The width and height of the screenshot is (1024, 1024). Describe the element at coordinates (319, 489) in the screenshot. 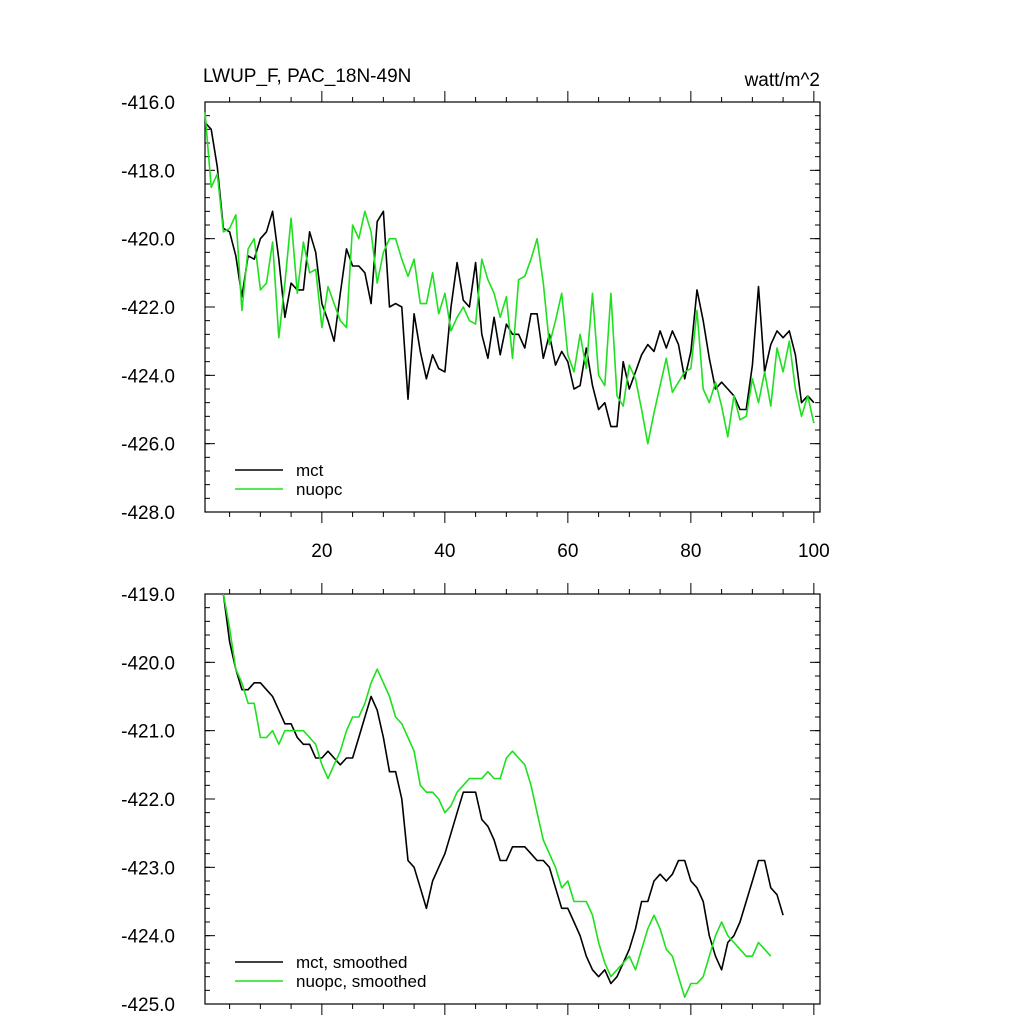

I see `legend-label-nuopc: nuopc` at that location.